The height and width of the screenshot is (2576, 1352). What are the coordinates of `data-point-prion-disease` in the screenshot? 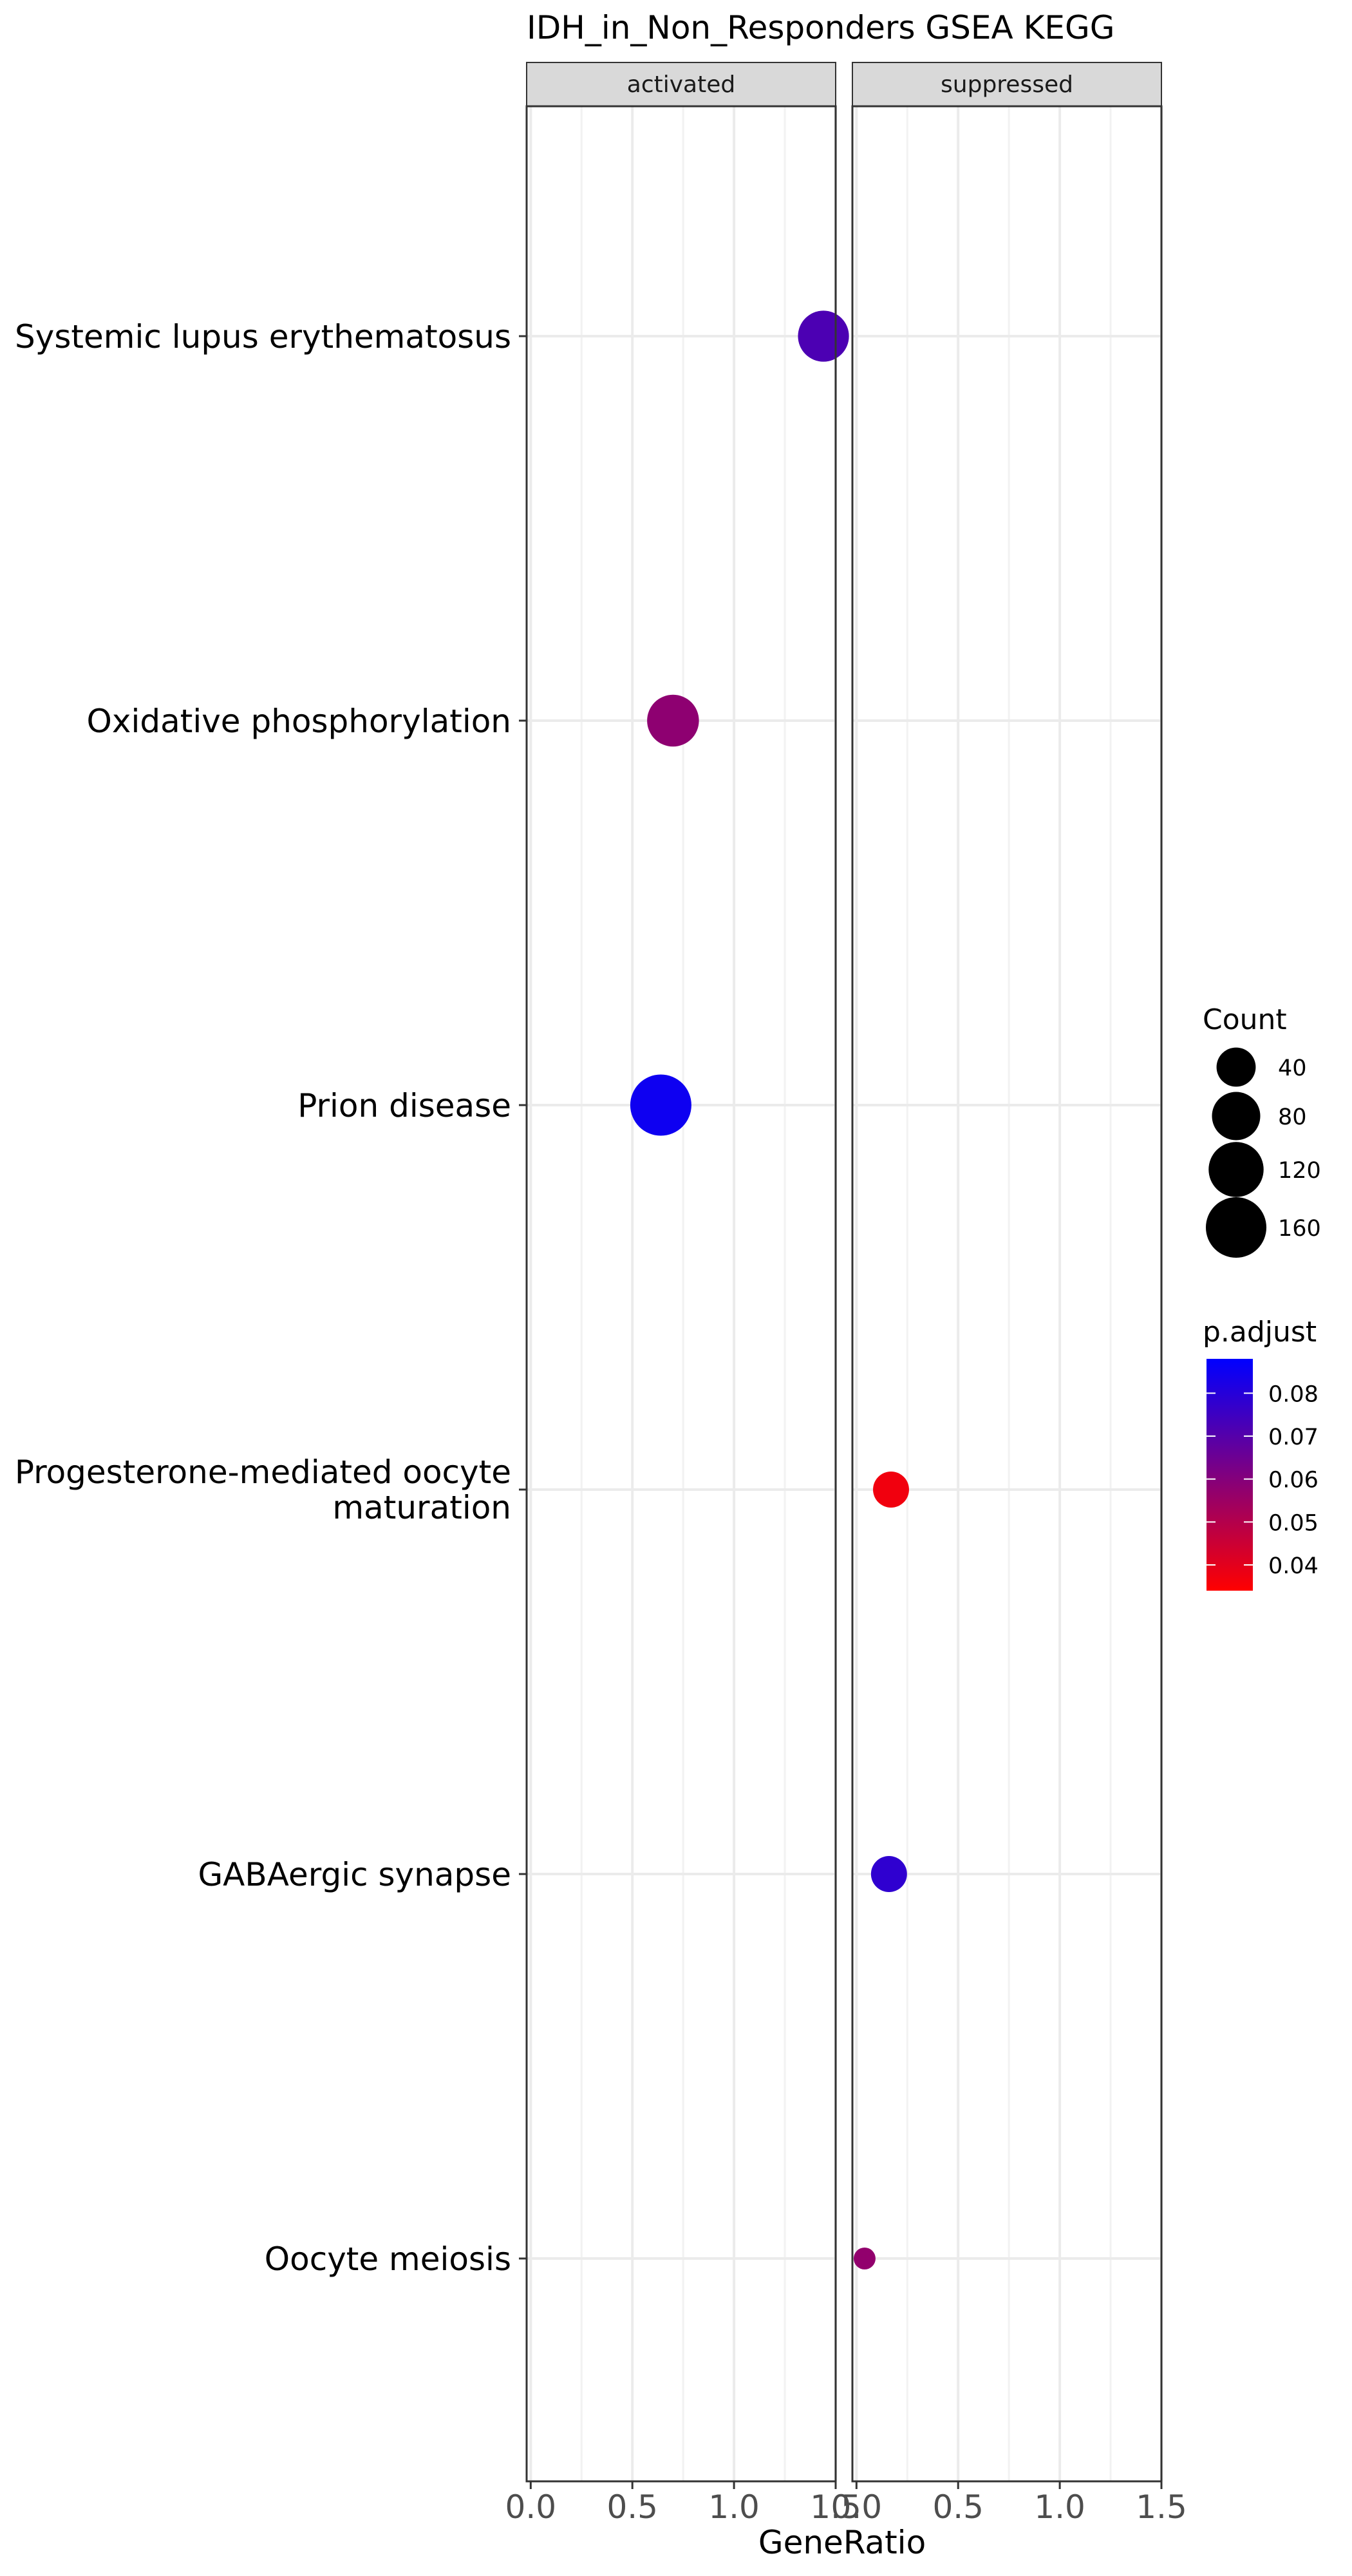 It's located at (660, 1105).